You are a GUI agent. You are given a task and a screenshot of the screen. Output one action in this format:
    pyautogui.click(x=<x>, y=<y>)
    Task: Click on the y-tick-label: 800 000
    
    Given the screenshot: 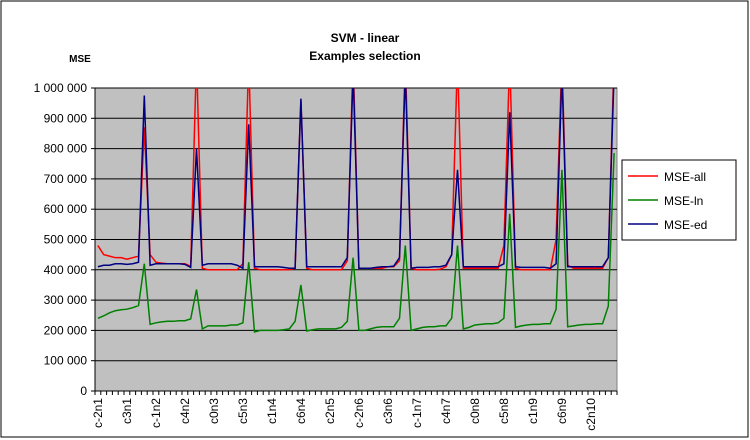 What is the action you would take?
    pyautogui.click(x=66, y=149)
    